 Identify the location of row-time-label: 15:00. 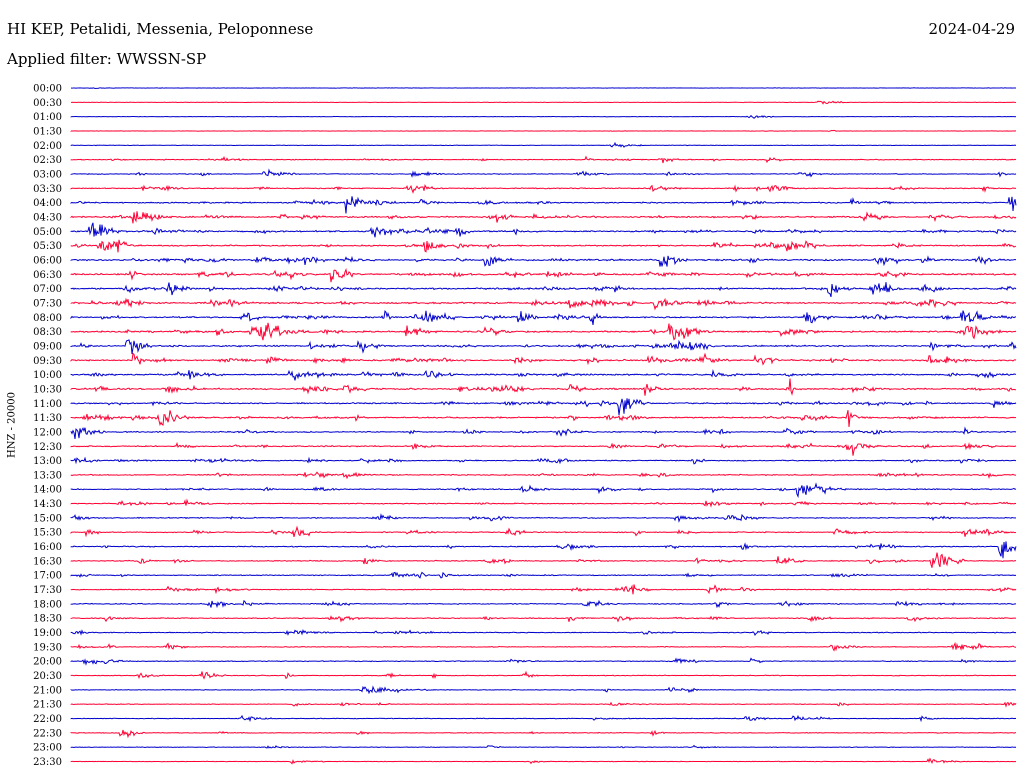
(47, 518).